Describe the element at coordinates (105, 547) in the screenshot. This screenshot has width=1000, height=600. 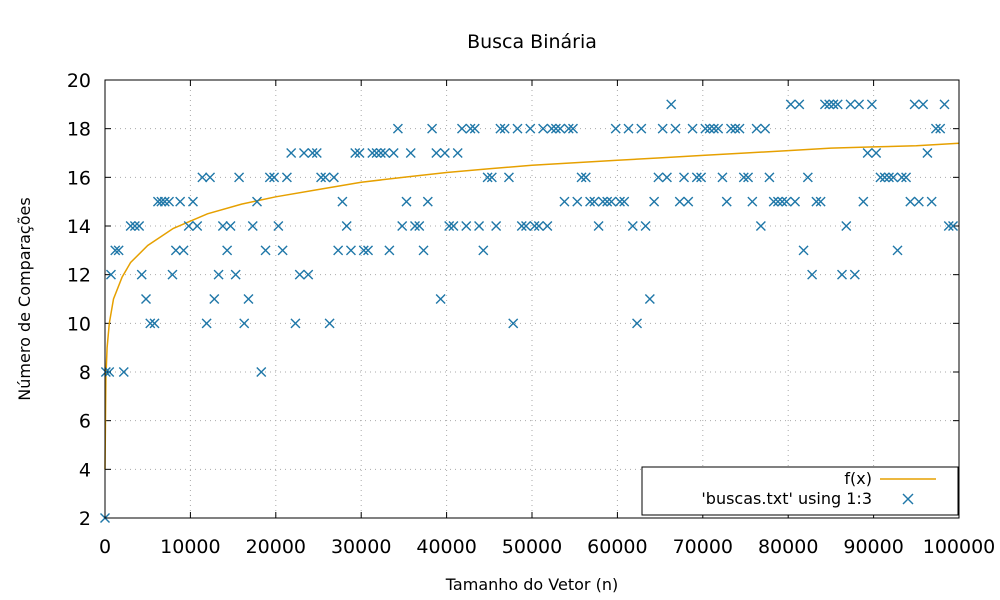
I see `x-tick-label: 0` at that location.